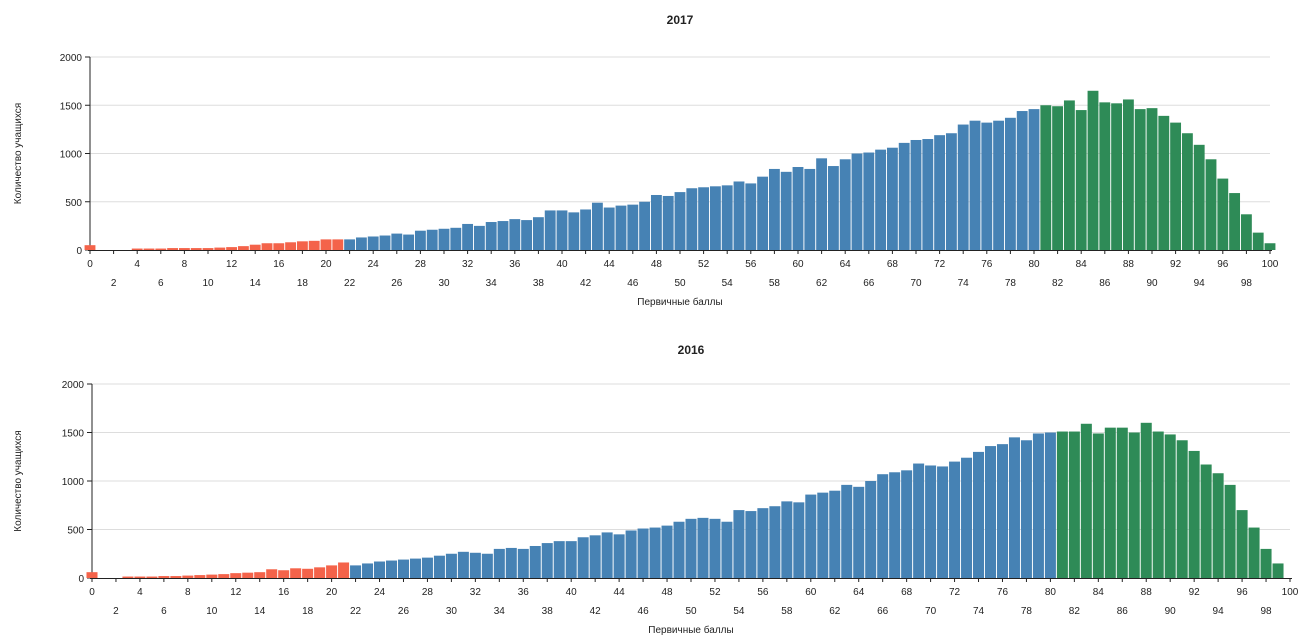  I want to click on x-tick-label: 40, so click(562, 264).